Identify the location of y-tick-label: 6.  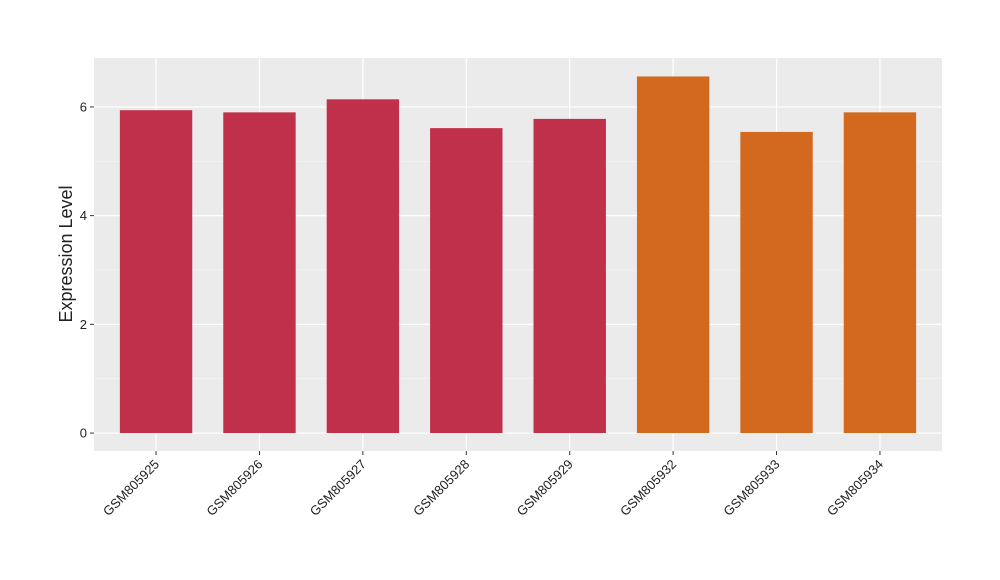
(83, 106).